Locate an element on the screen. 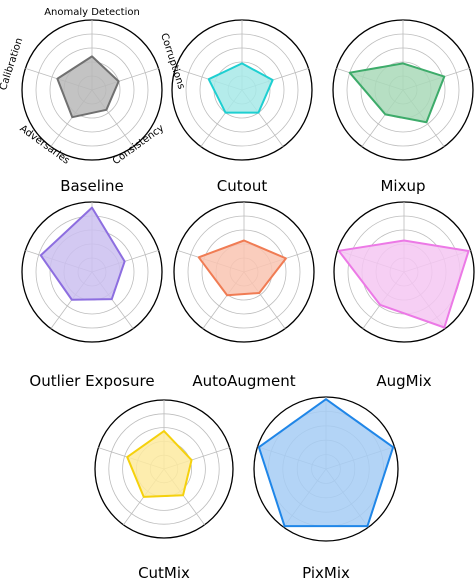 This screenshot has width=476, height=582. radar-axis-label: Consistency is located at coordinates (138, 145).